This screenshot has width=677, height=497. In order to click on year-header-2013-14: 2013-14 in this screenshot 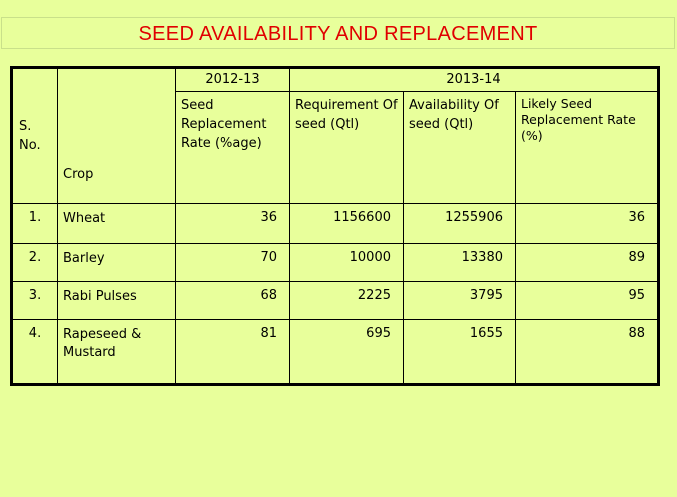, I will do `click(474, 79)`.